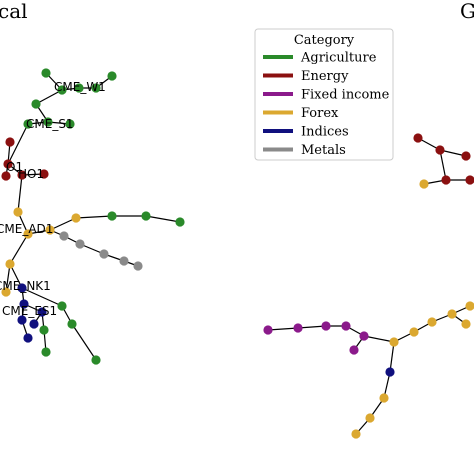  Describe the element at coordinates (29, 311) in the screenshot. I see `node-label-es1: CME_ES1` at that location.